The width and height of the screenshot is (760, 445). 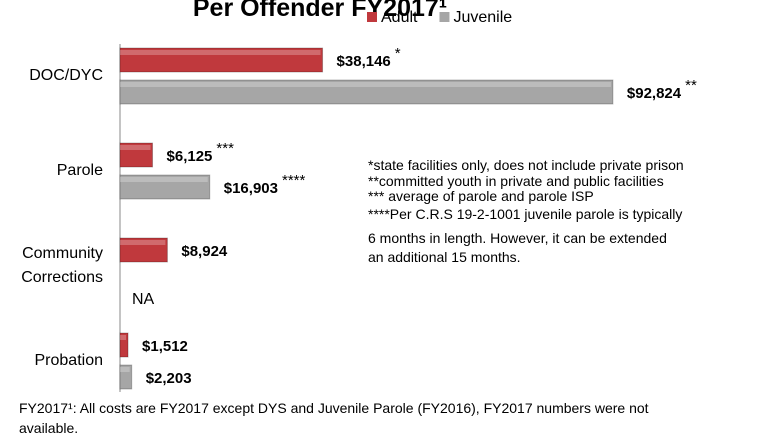 What do you see at coordinates (62, 265) in the screenshot?
I see `category-label: Community Corrections` at bounding box center [62, 265].